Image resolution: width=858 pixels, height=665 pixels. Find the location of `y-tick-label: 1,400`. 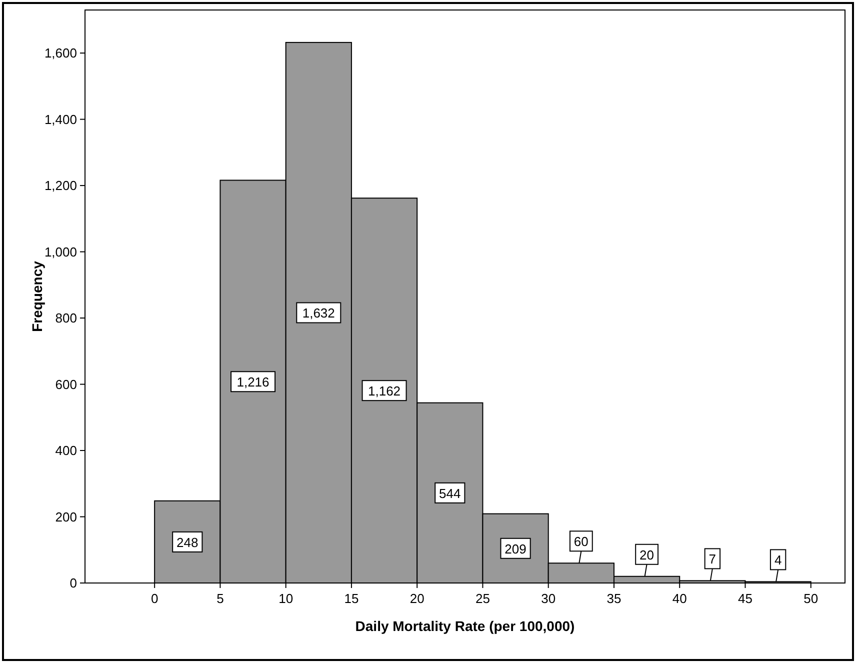

y-tick-label: 1,400 is located at coordinates (60, 119).